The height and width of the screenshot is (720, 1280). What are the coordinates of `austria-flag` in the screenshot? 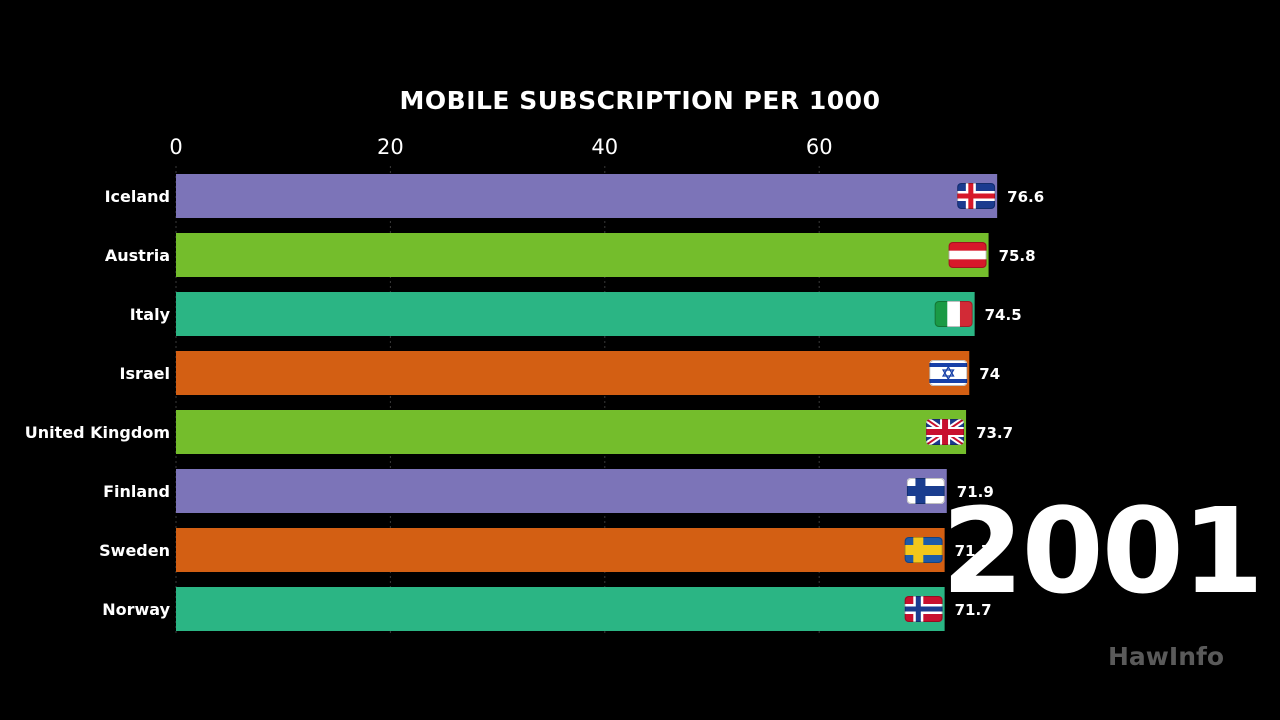 It's located at (967, 255).